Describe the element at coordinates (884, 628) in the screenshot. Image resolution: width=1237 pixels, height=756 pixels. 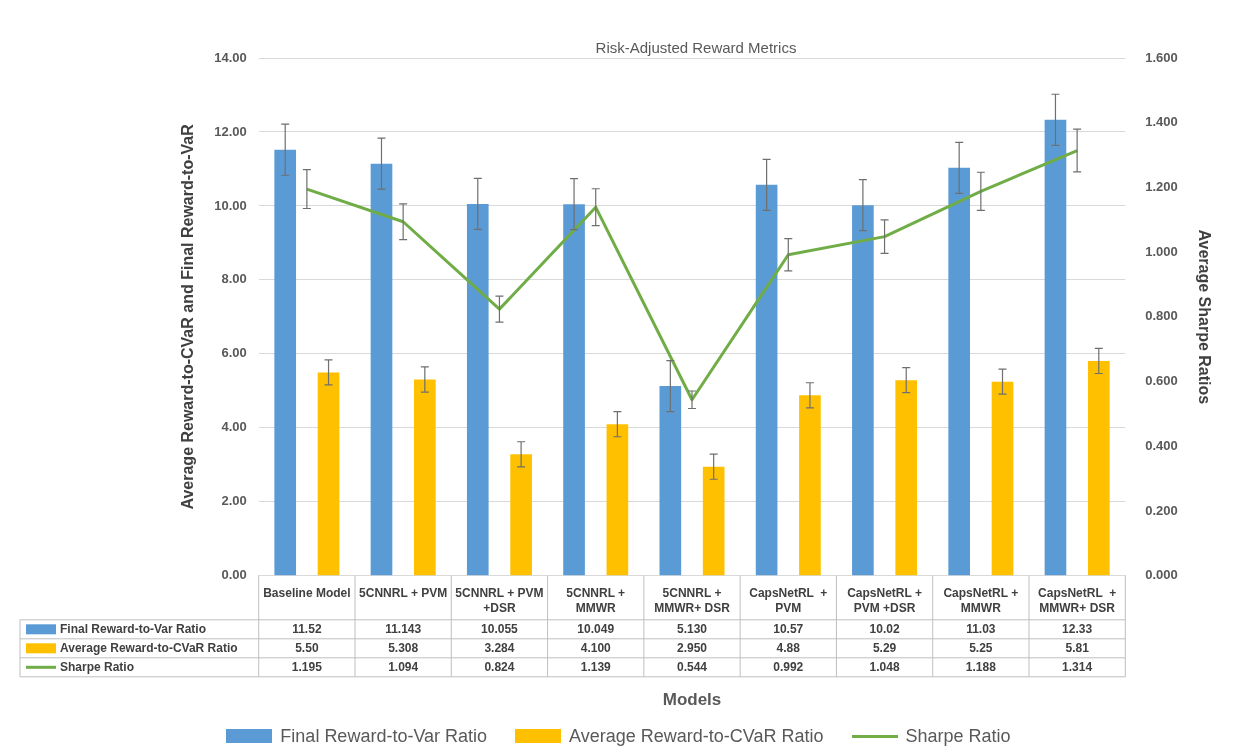
I see `data-label: 10.02` at that location.